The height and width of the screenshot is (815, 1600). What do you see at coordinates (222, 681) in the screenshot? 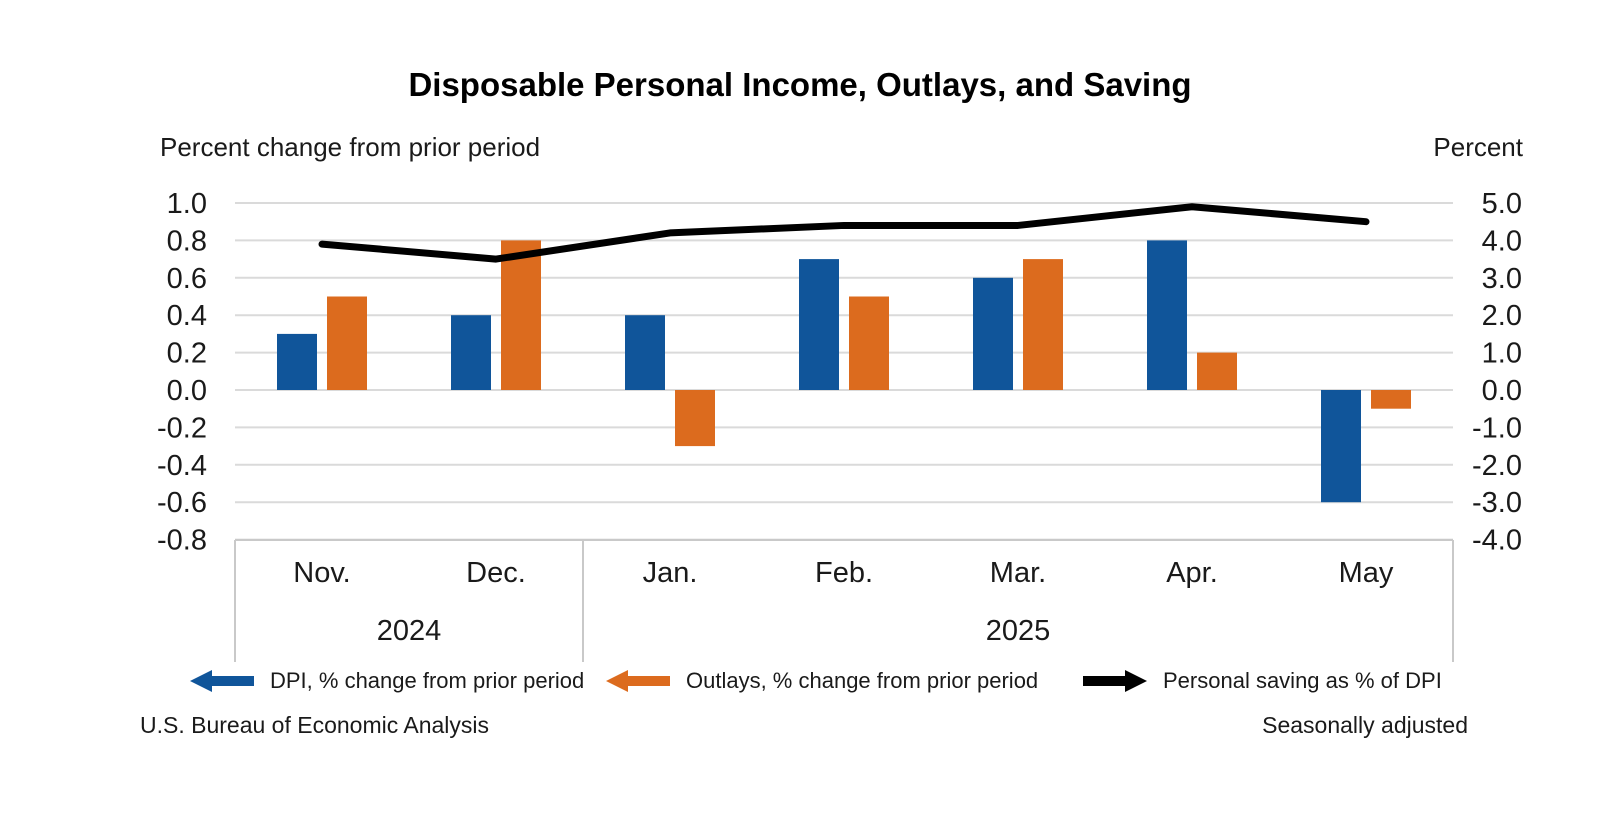
I see `dpi-arrow-icon` at bounding box center [222, 681].